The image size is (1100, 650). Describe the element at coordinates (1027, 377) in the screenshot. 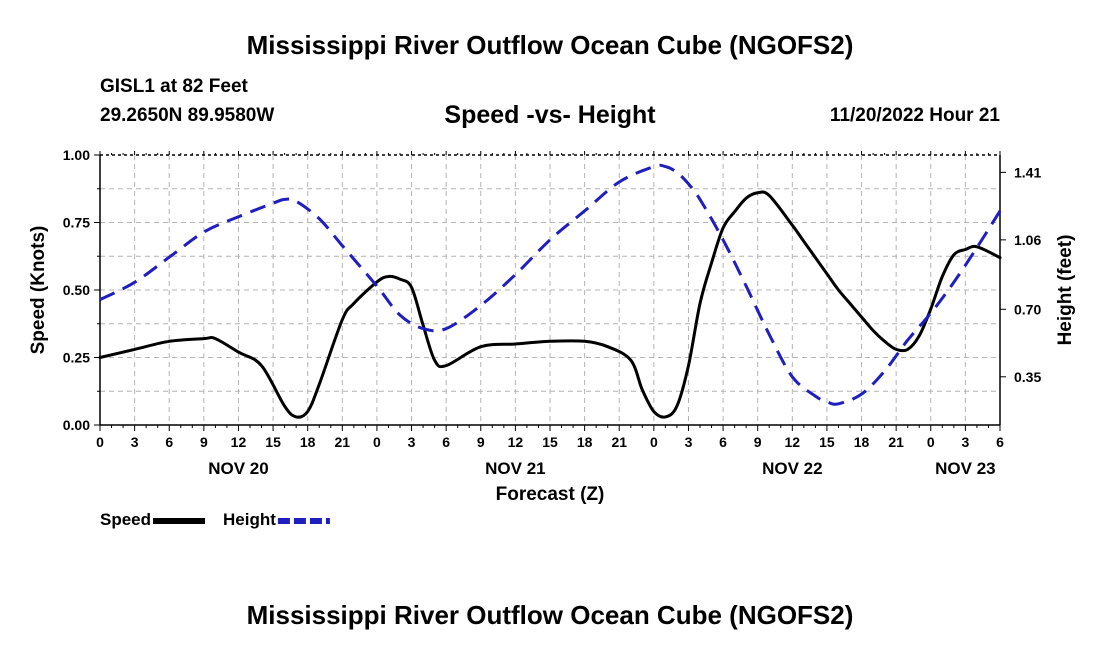

I see `y2-tick-label: 0.35` at that location.